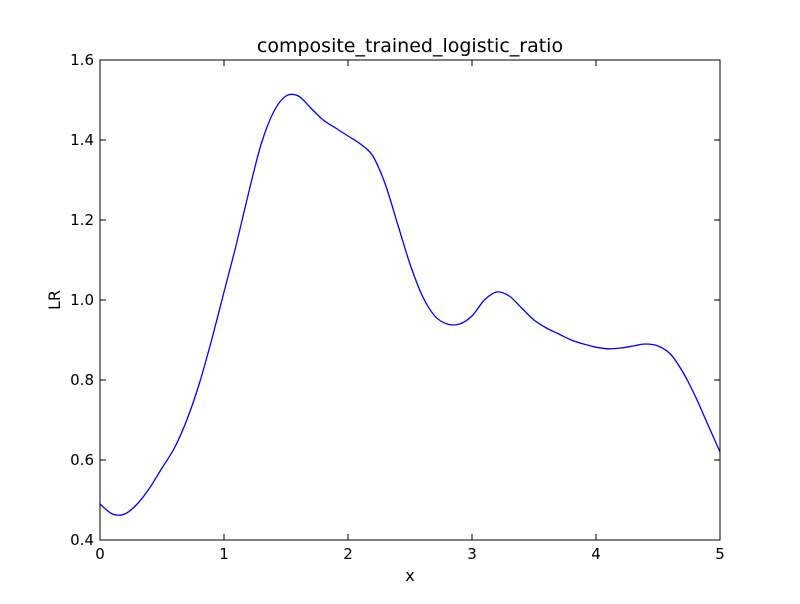 The width and height of the screenshot is (800, 604). I want to click on y-axis-label: LR, so click(54, 300).